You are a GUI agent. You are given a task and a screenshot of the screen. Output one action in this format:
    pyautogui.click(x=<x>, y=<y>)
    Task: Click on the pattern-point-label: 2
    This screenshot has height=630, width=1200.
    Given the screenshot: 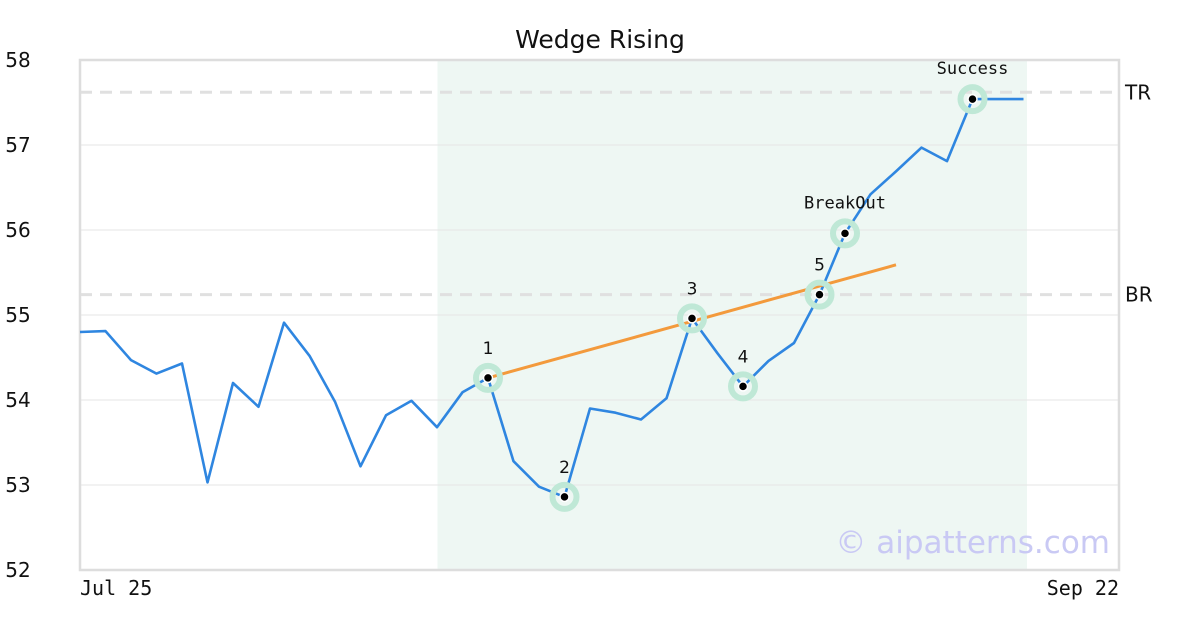 What is the action you would take?
    pyautogui.click(x=564, y=468)
    